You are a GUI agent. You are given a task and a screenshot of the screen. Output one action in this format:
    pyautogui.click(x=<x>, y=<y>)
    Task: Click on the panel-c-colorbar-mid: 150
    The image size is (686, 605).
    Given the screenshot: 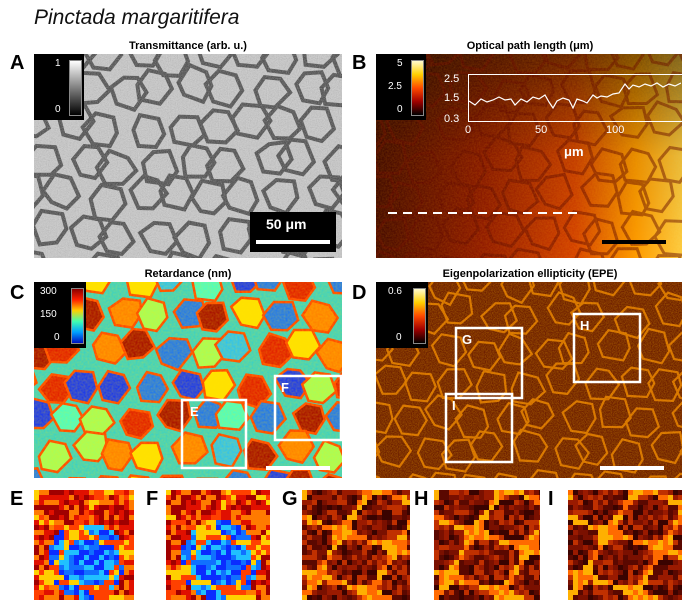 What is the action you would take?
    pyautogui.click(x=48, y=314)
    